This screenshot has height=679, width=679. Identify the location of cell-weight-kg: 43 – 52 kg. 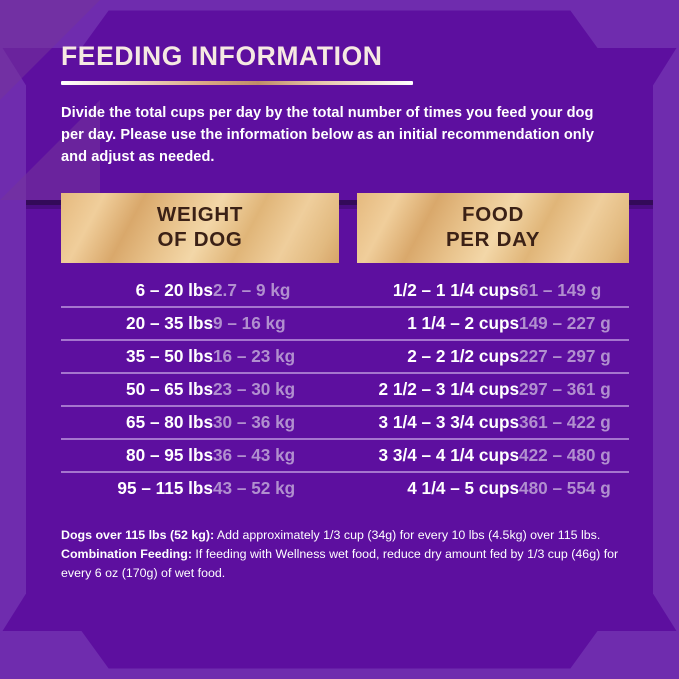
(254, 487).